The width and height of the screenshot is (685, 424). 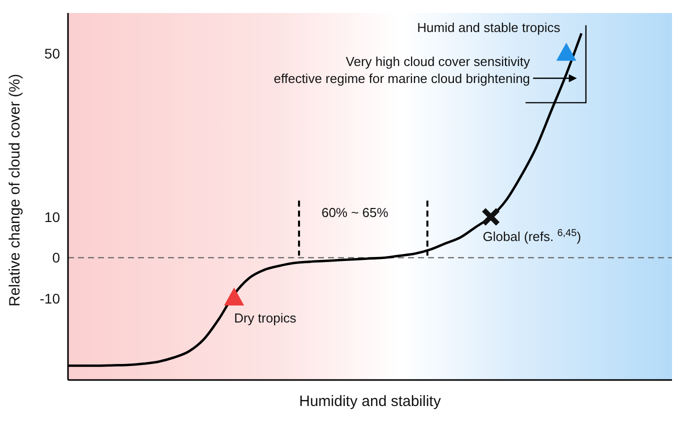 I want to click on y-axis-title: Relative change of cloud cover (%), so click(x=15, y=190).